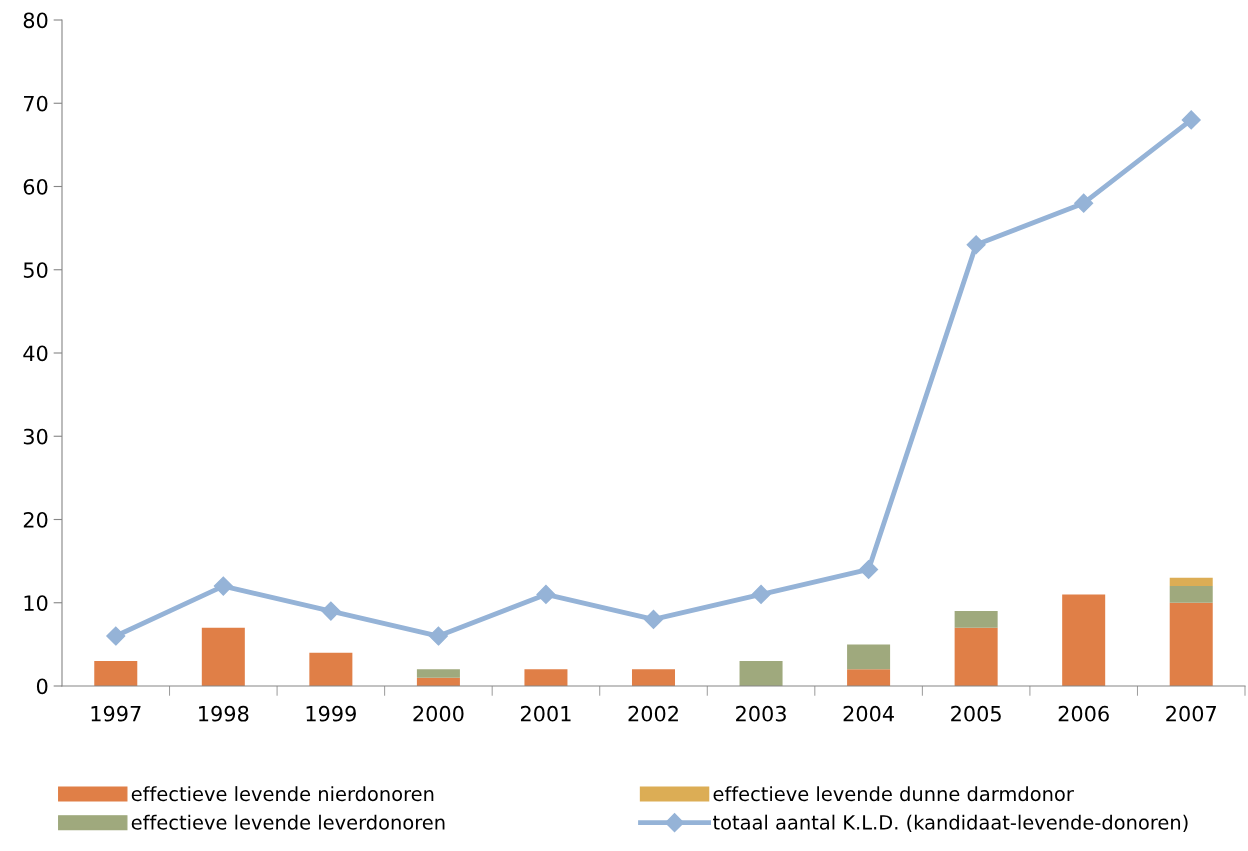 This screenshot has height=851, width=1248. What do you see at coordinates (35, 436) in the screenshot?
I see `y-tick-label: 30` at bounding box center [35, 436].